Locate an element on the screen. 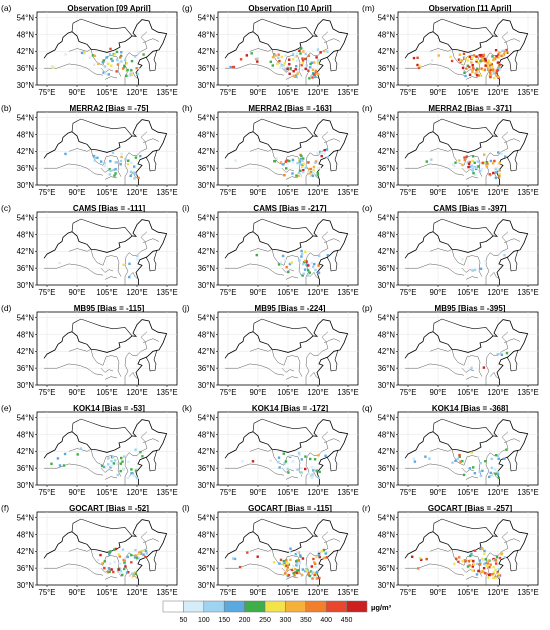 This screenshot has height=630, width=550. panel-title: GOCART [Bias = -52] is located at coordinates (109, 508).